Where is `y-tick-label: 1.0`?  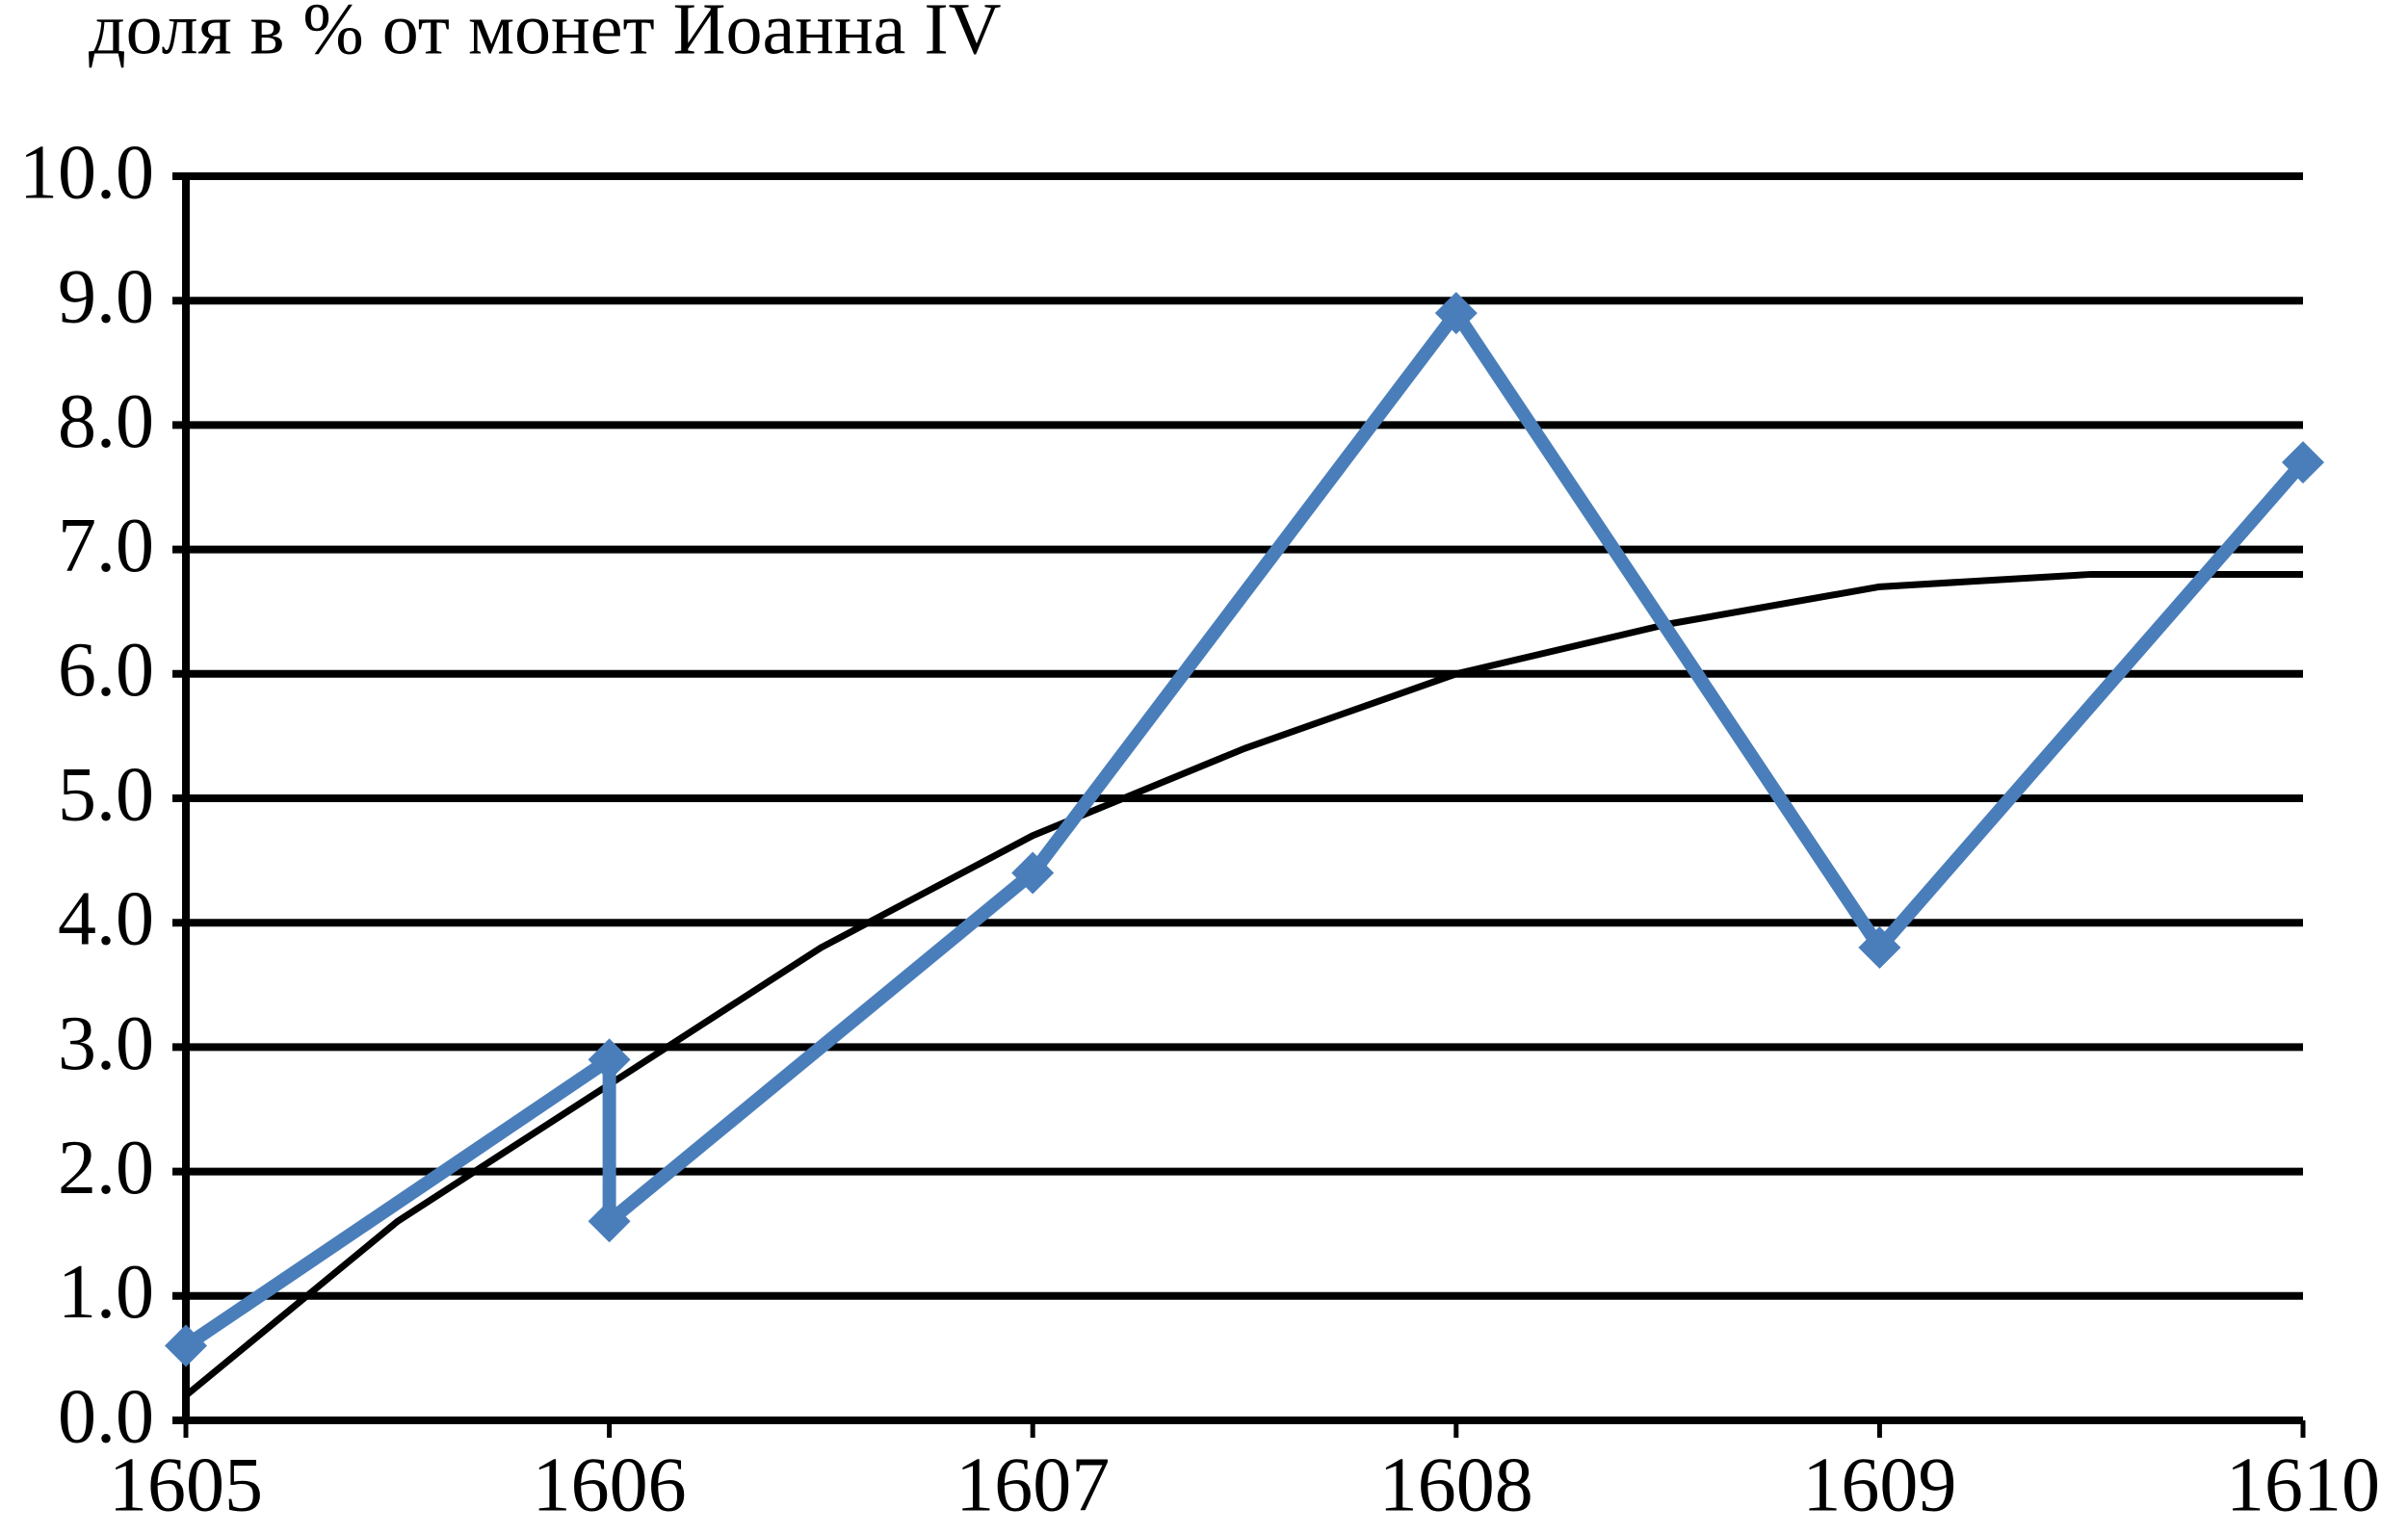
y-tick-label: 1.0 is located at coordinates (106, 1292).